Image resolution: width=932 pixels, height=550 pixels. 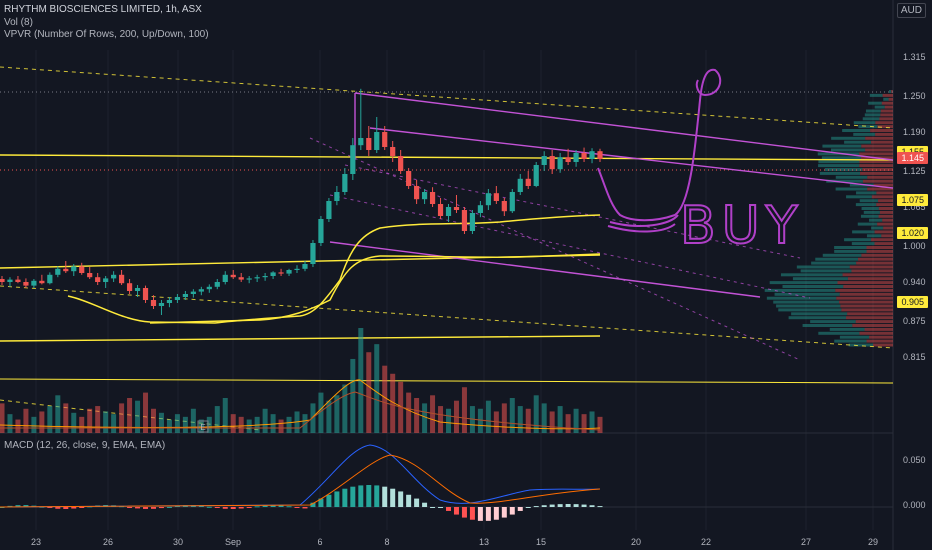 What do you see at coordinates (85, 445) in the screenshot?
I see `macd-legend: MACD (12, 26, close, 9, EMA, EMA)` at bounding box center [85, 445].